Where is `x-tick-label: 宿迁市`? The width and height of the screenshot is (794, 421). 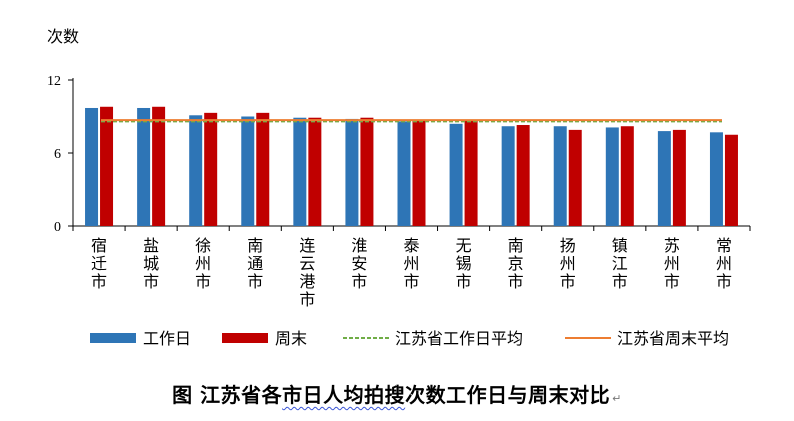 x-tick-label: 宿迁市 is located at coordinates (99, 263).